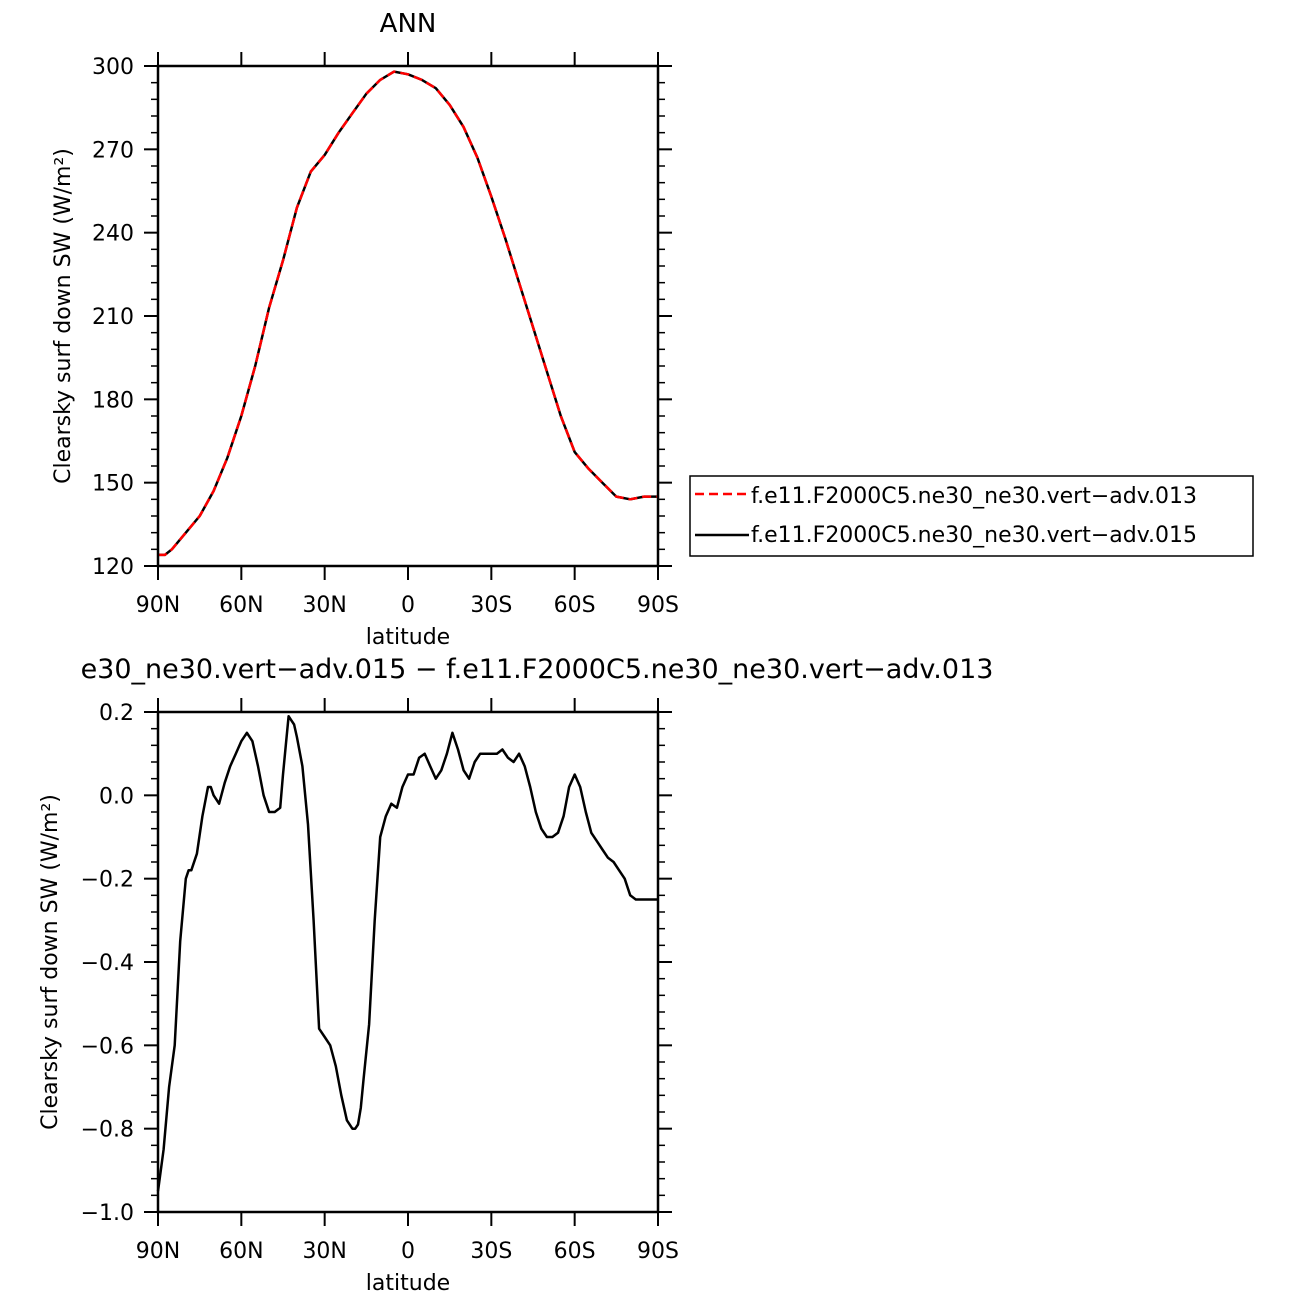  Describe the element at coordinates (107, 1130) in the screenshot. I see `y-tick-label: −0.8` at that location.